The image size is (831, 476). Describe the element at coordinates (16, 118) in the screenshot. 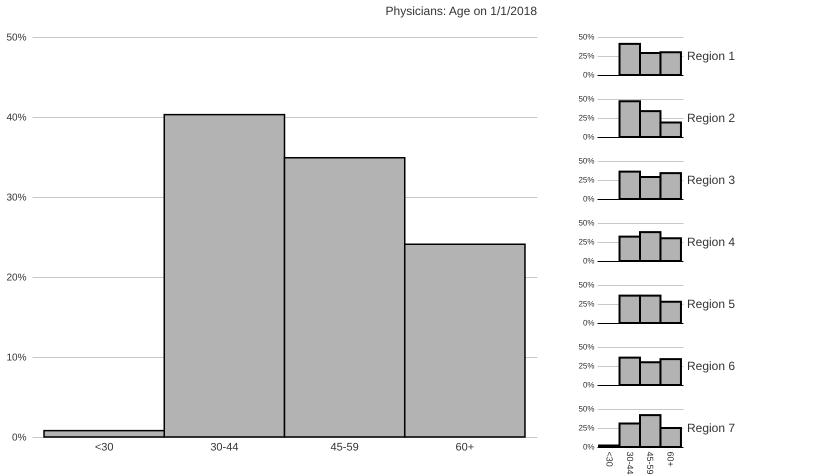

I see `y-tick-label: 40%` at that location.